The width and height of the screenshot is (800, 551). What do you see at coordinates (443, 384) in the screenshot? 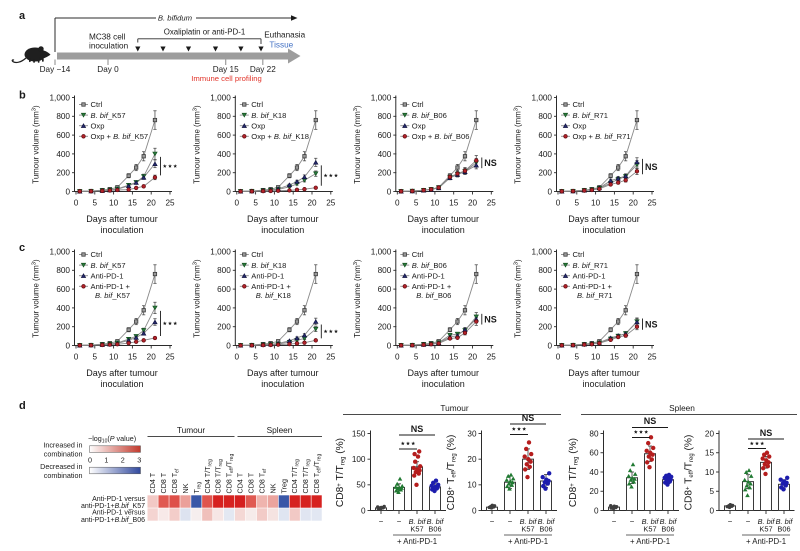
I see `svg-text: inoculation` at bounding box center [443, 384].